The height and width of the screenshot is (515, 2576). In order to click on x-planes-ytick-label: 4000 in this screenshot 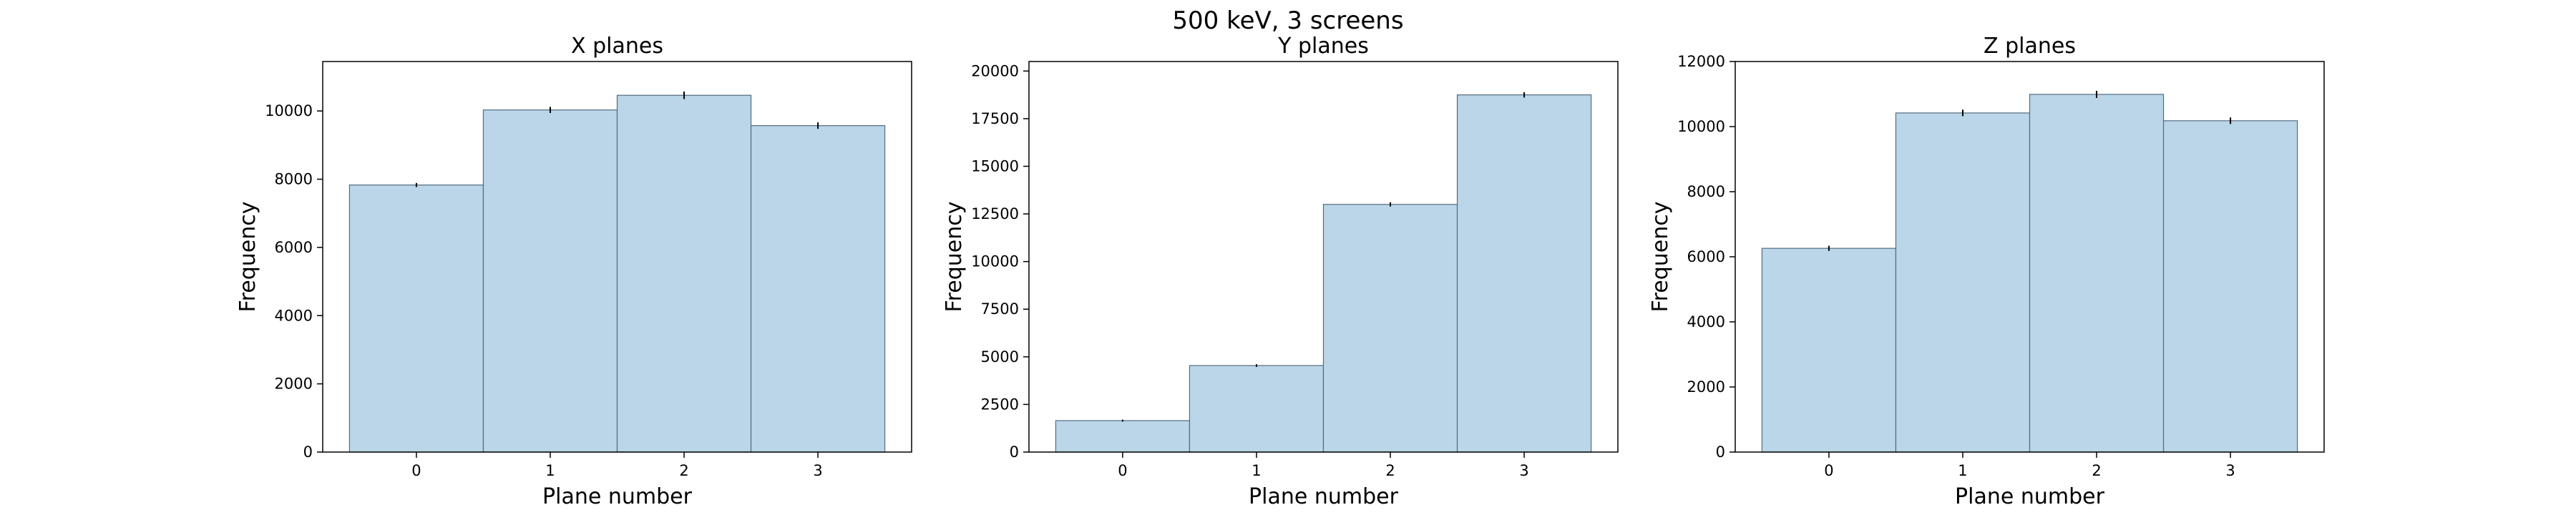, I will do `click(294, 315)`.